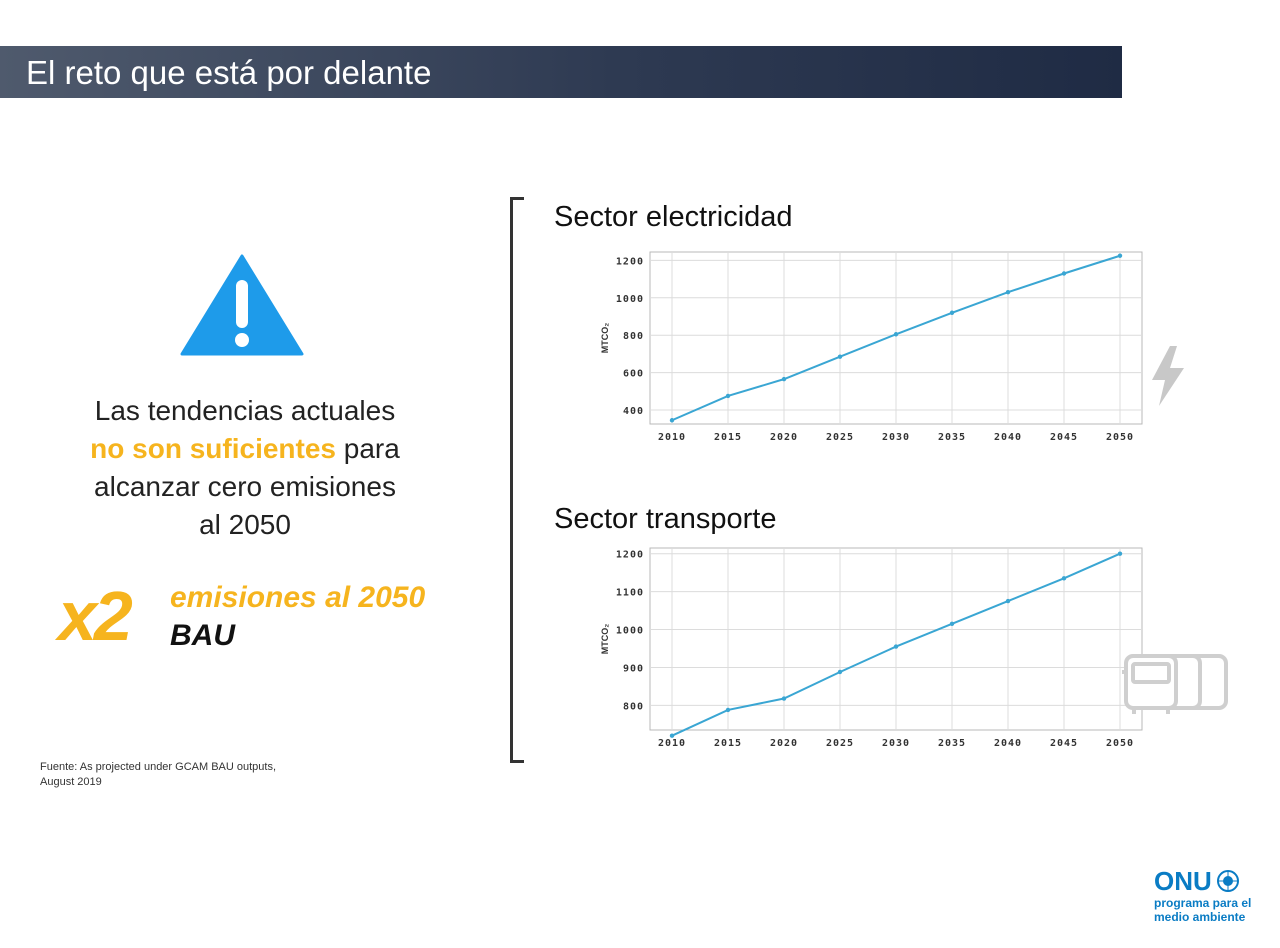  I want to click on y-tick-label: 900, so click(633, 668).